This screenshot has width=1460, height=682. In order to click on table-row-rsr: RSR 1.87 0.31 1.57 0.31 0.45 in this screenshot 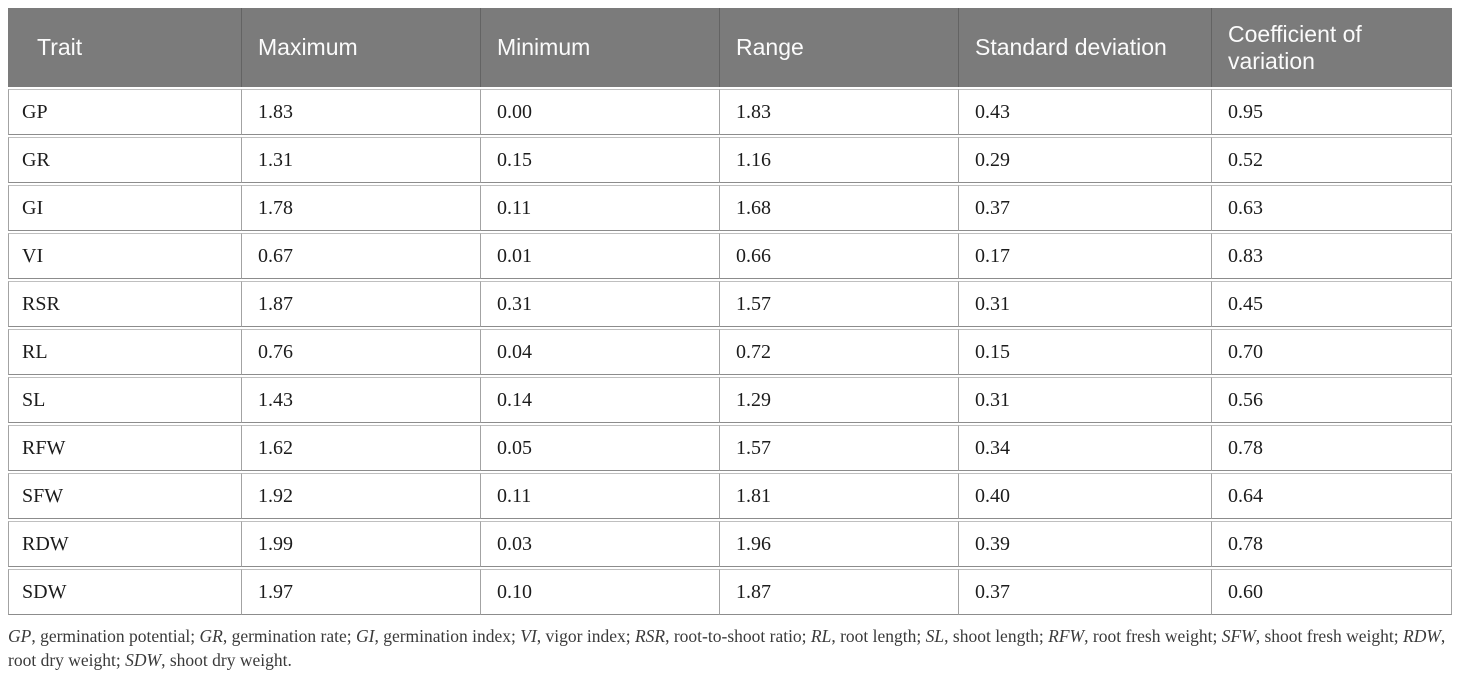, I will do `click(730, 304)`.